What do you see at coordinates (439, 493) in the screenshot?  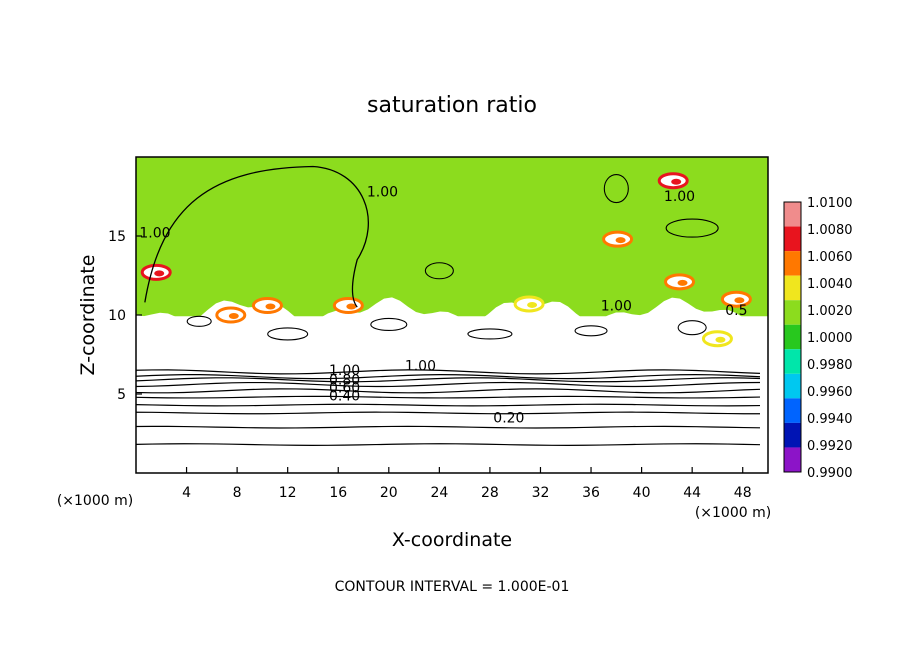 I see `x-tick-label: 24` at bounding box center [439, 493].